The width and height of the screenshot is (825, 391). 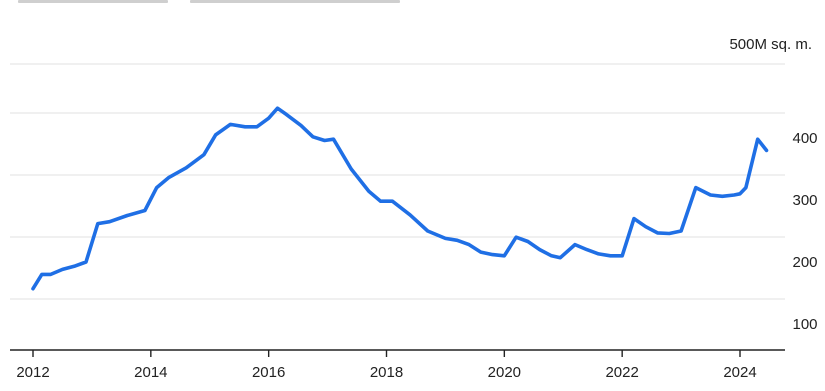 I want to click on x-tick-label: 2012, so click(x=32, y=372).